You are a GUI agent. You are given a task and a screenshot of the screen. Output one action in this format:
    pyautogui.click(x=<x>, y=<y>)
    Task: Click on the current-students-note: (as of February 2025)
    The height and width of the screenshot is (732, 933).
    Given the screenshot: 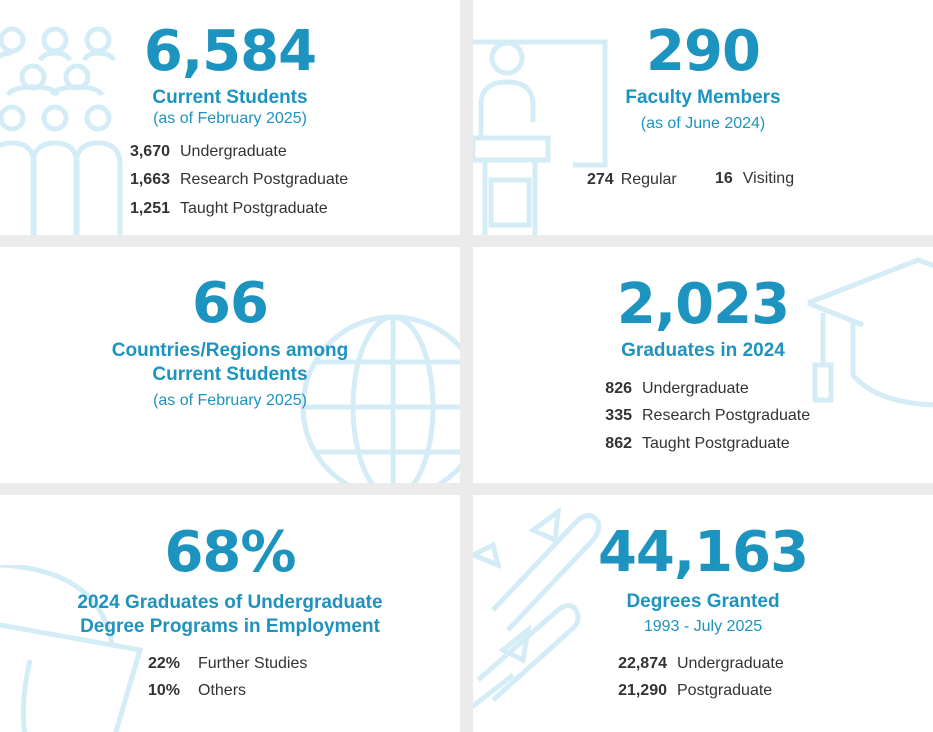 What is the action you would take?
    pyautogui.click(x=230, y=118)
    